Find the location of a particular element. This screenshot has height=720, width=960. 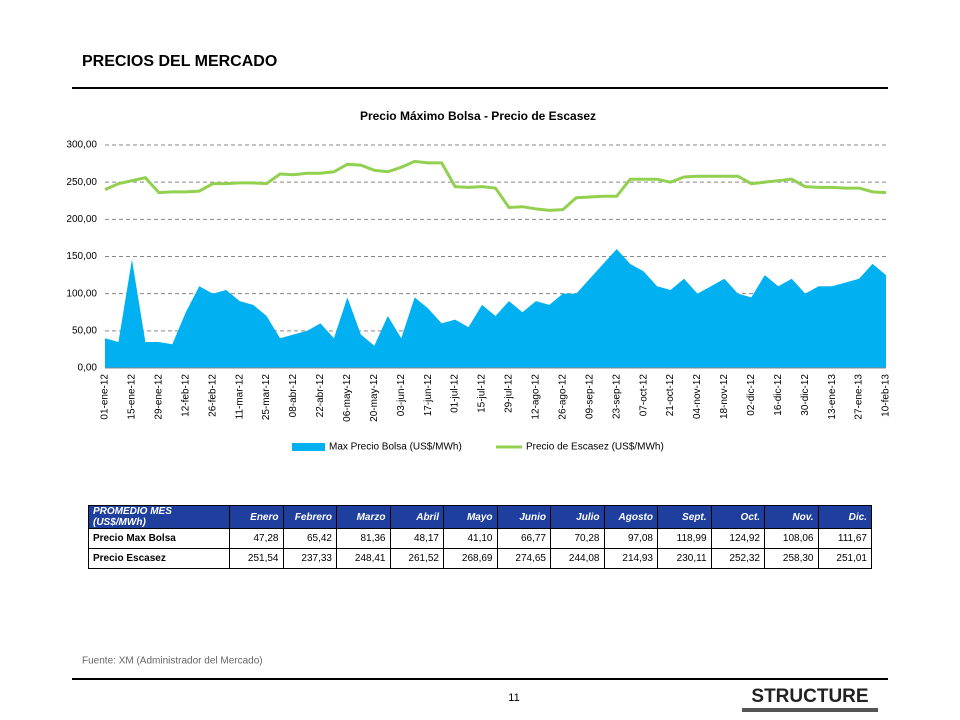

x-tick-label: 01-ene-12 is located at coordinates (105, 397).